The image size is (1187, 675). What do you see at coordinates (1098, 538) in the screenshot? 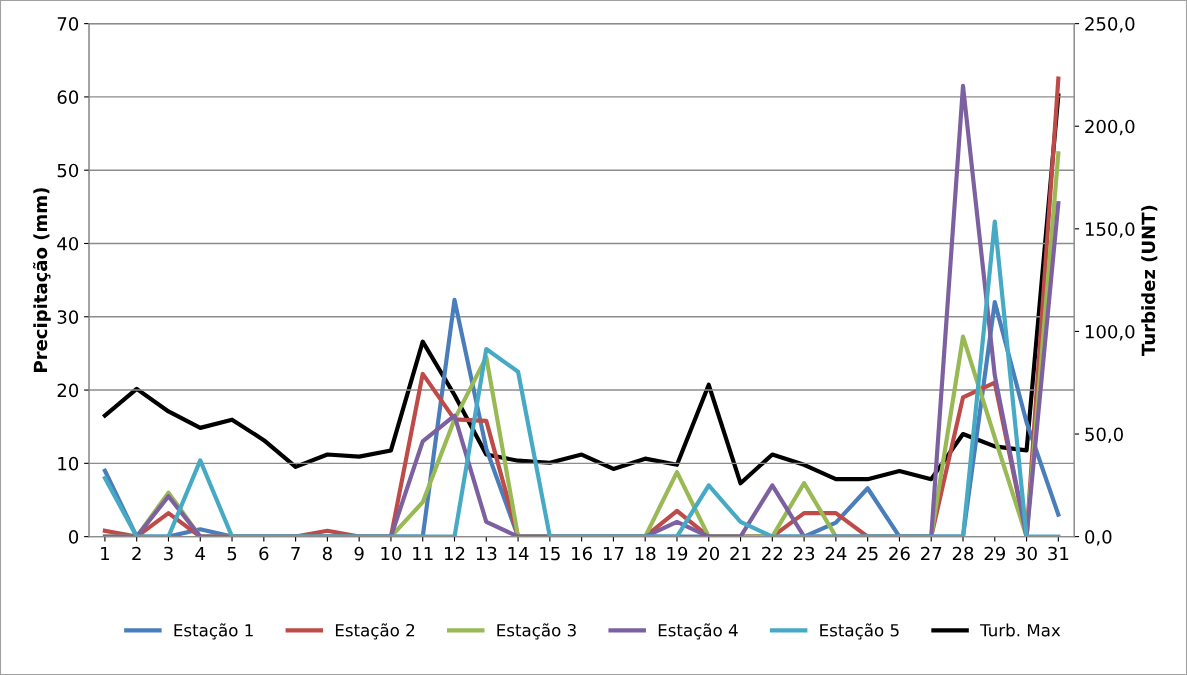
I see `y2-tick-label: 0,0` at bounding box center [1098, 538].